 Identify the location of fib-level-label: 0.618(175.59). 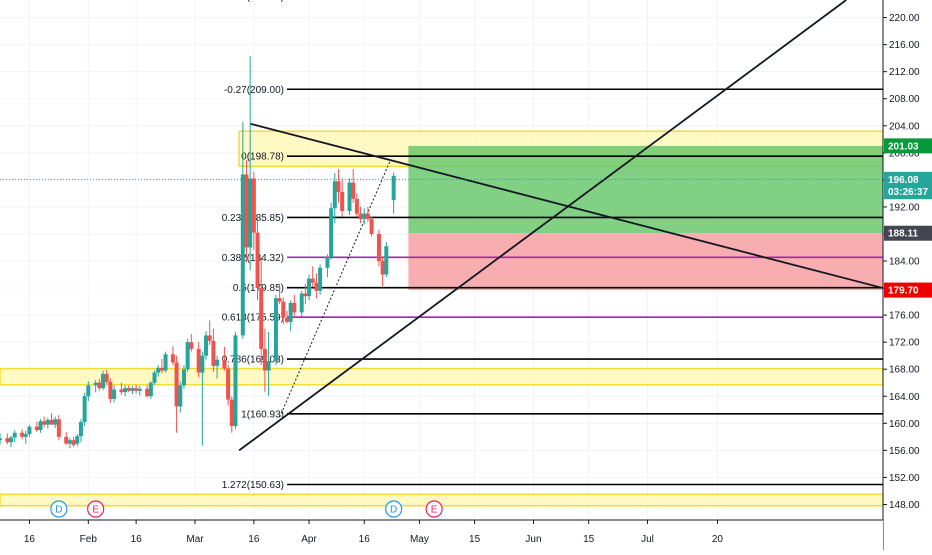
(253, 318).